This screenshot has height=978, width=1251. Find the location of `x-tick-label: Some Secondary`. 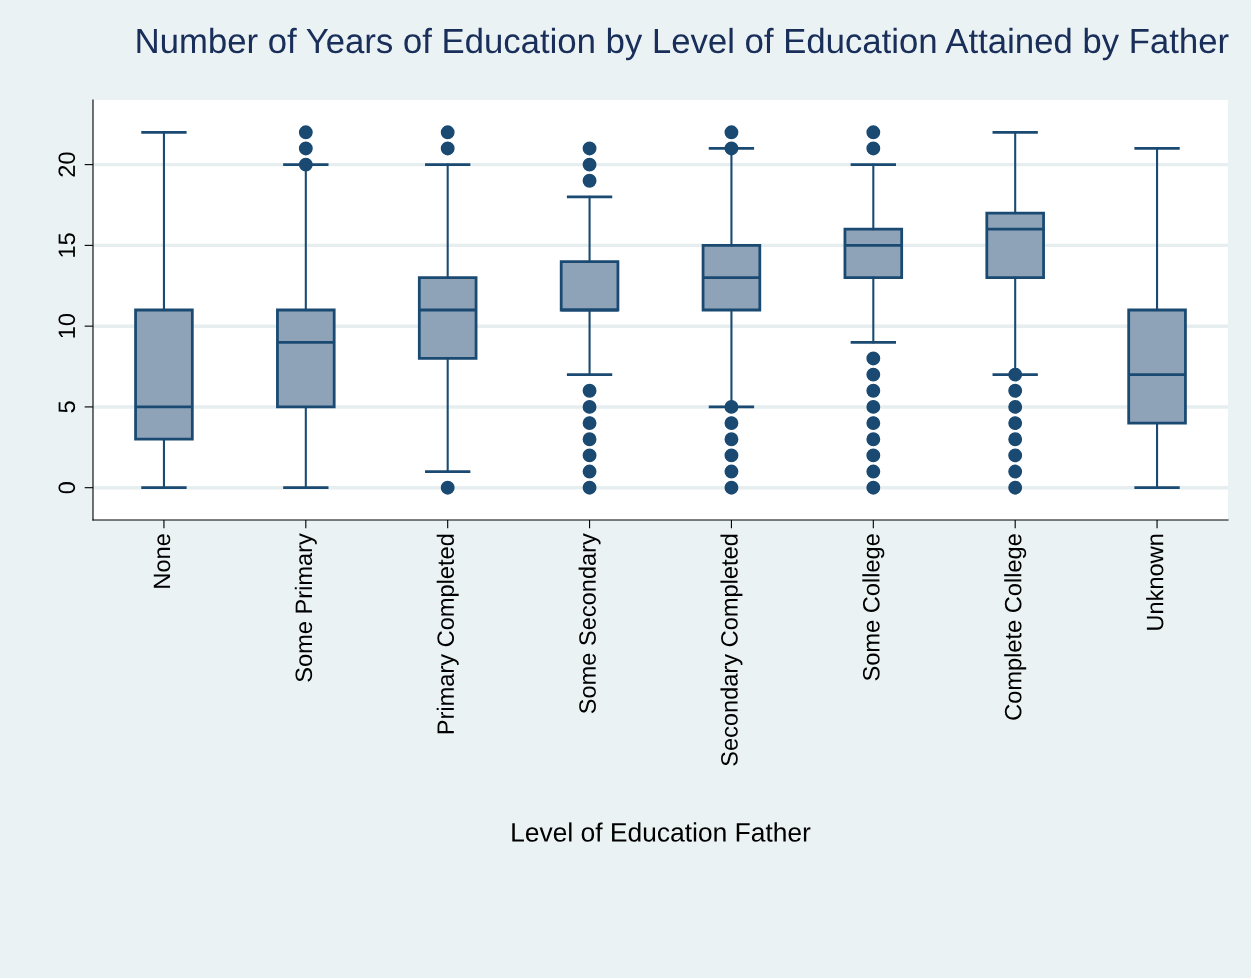

x-tick-label: Some Secondary is located at coordinates (589, 623).